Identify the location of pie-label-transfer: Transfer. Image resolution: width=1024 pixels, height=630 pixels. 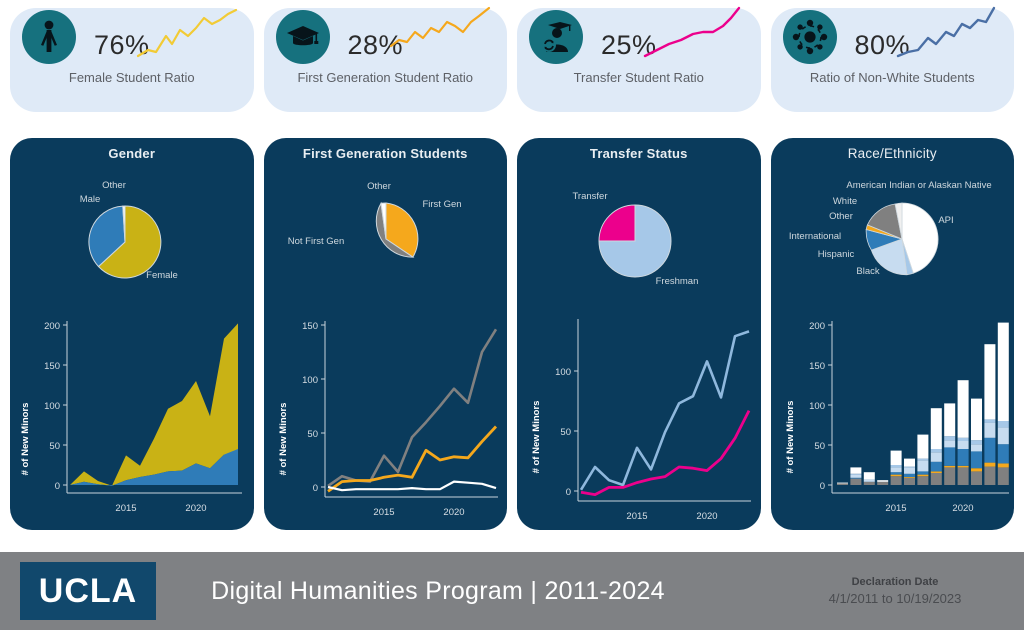
(589, 196).